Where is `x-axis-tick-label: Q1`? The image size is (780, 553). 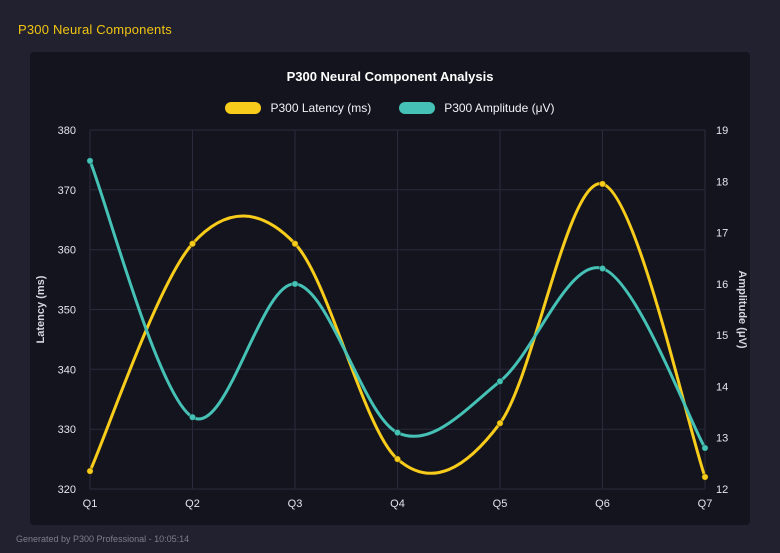
x-axis-tick-label: Q1 is located at coordinates (90, 504).